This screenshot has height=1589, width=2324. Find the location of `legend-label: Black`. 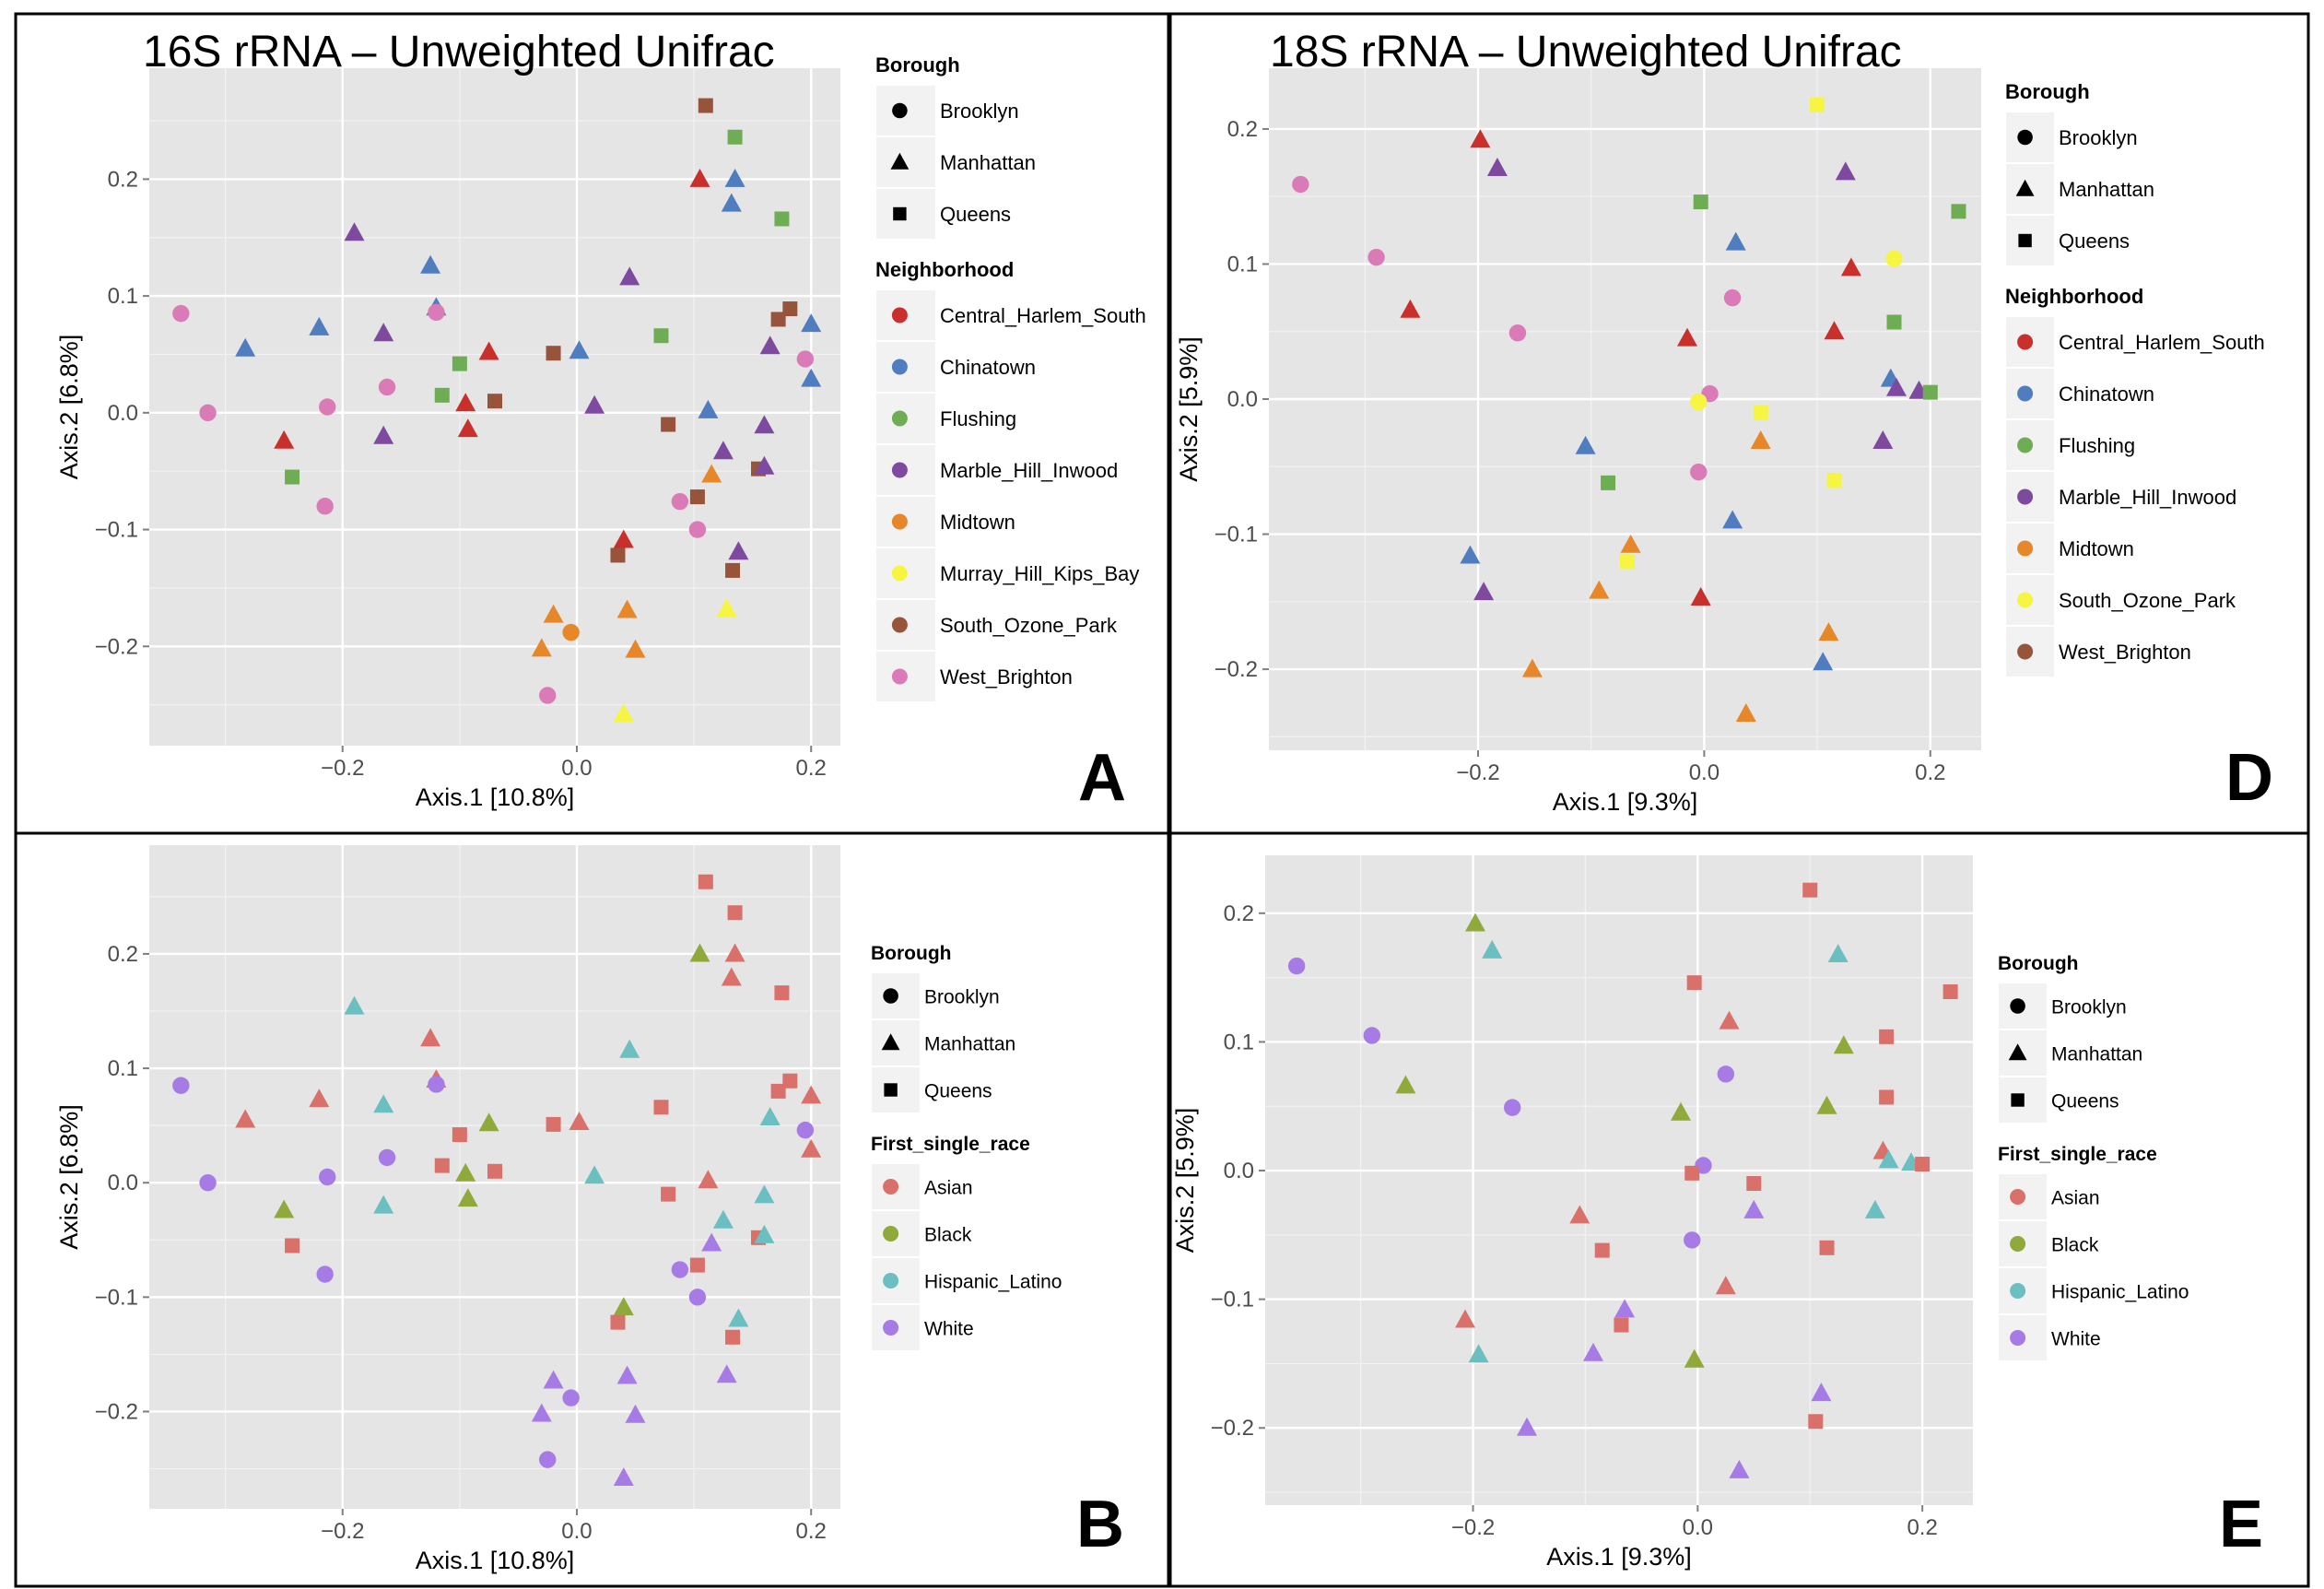

legend-label: Black is located at coordinates (2075, 1245).